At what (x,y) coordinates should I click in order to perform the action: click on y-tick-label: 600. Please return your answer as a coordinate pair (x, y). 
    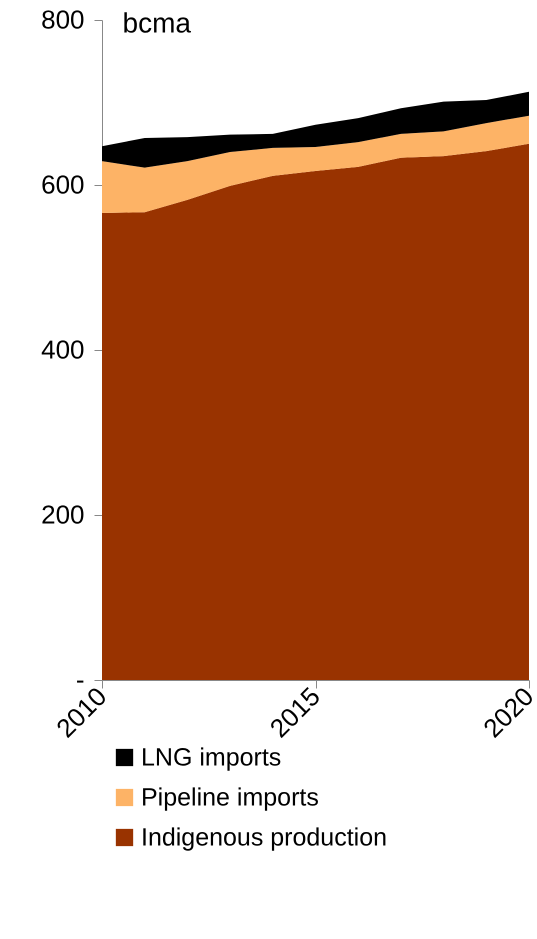
    Looking at the image, I should click on (62, 185).